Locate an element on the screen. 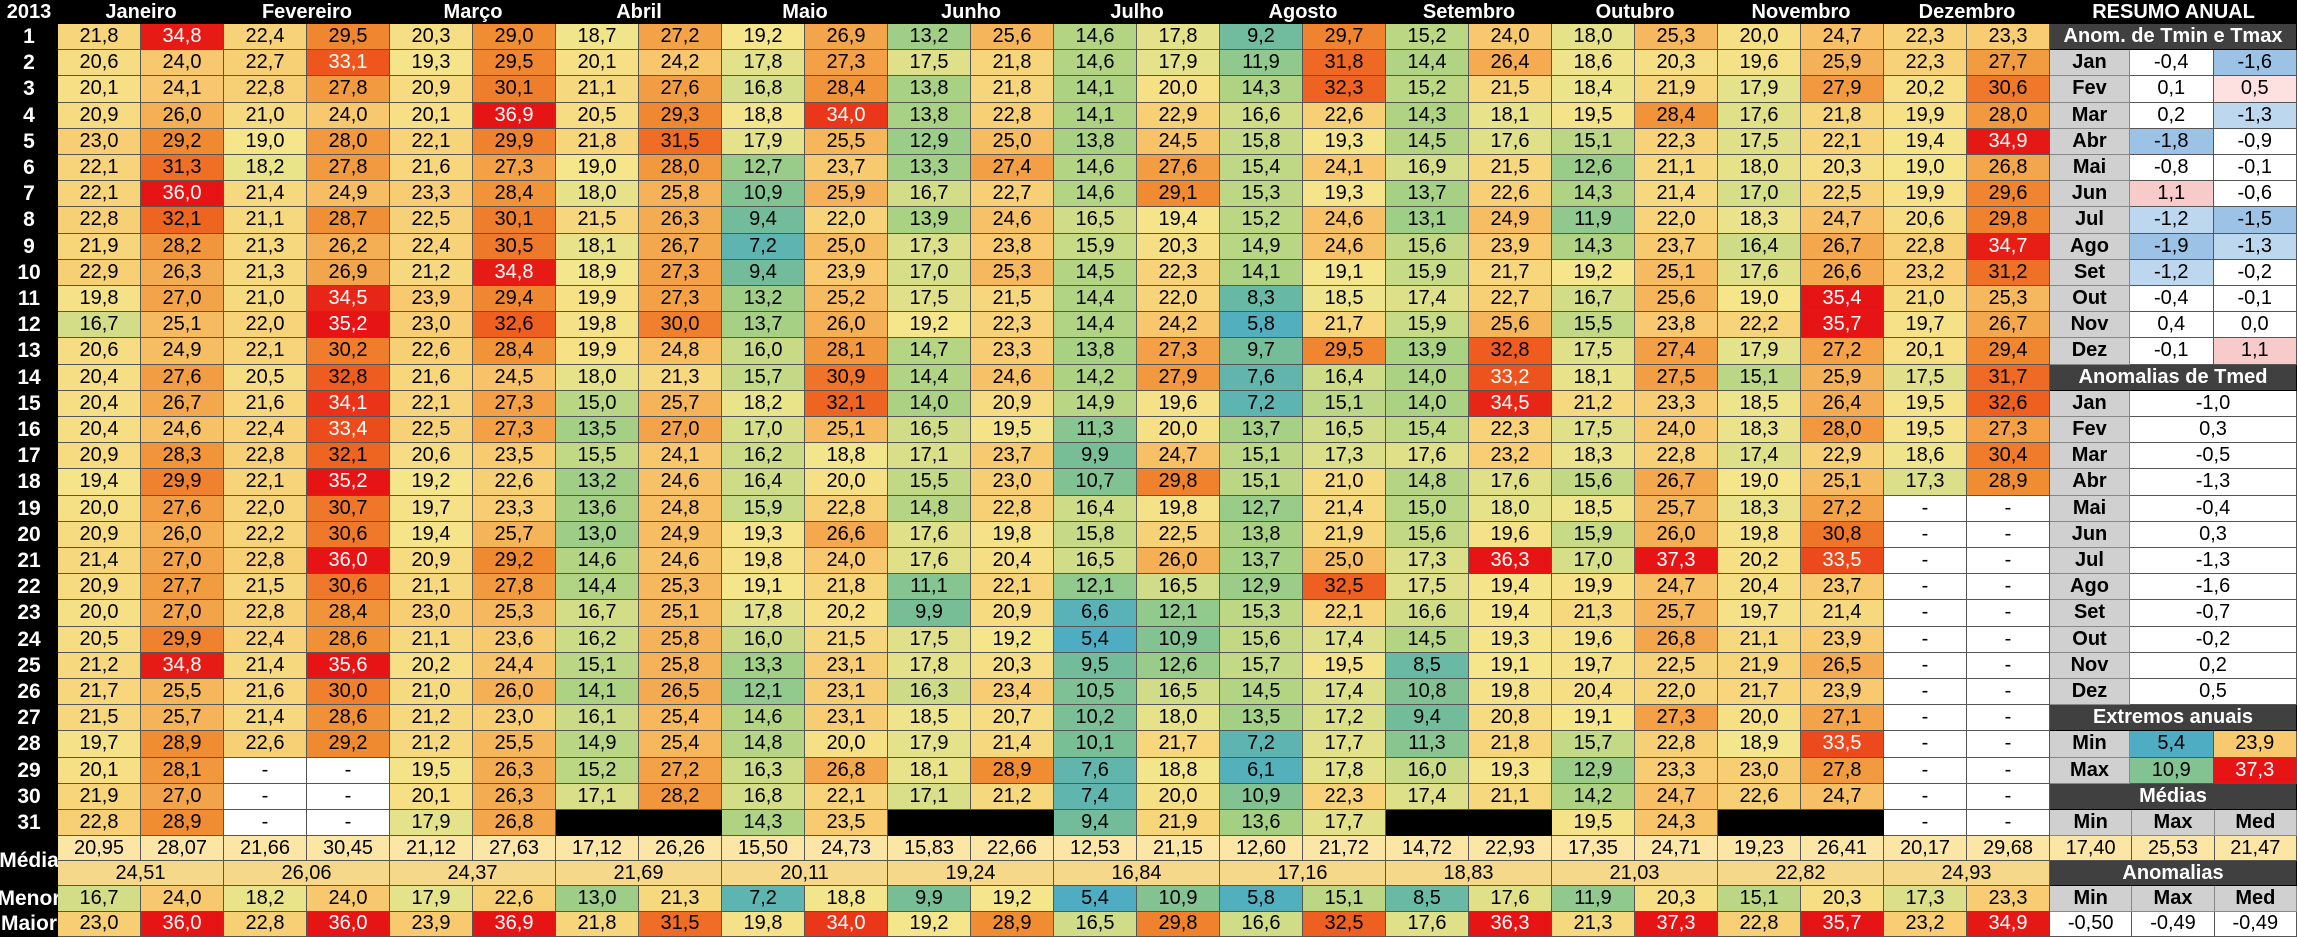 This screenshot has height=937, width=2297. day-cell: 13,5 is located at coordinates (1261, 718).